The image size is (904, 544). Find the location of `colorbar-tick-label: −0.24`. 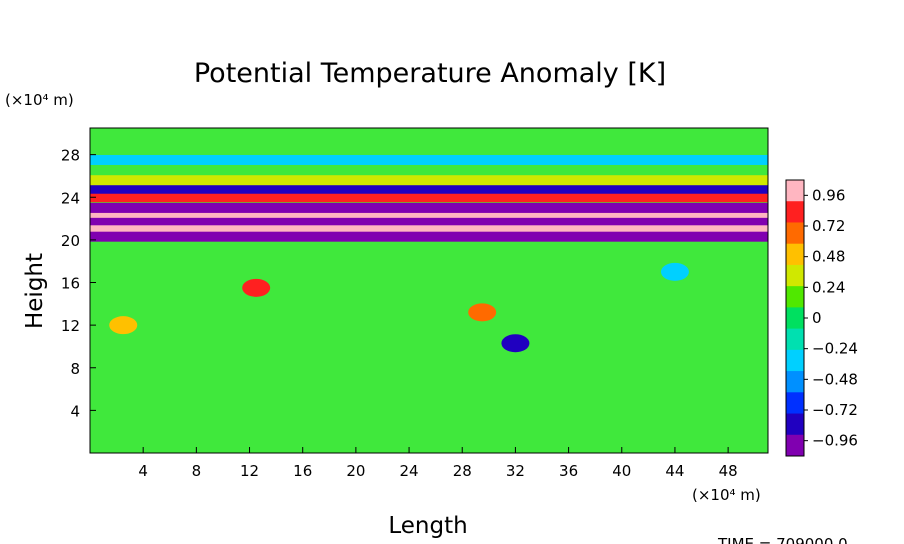

colorbar-tick-label: −0.24 is located at coordinates (835, 349).